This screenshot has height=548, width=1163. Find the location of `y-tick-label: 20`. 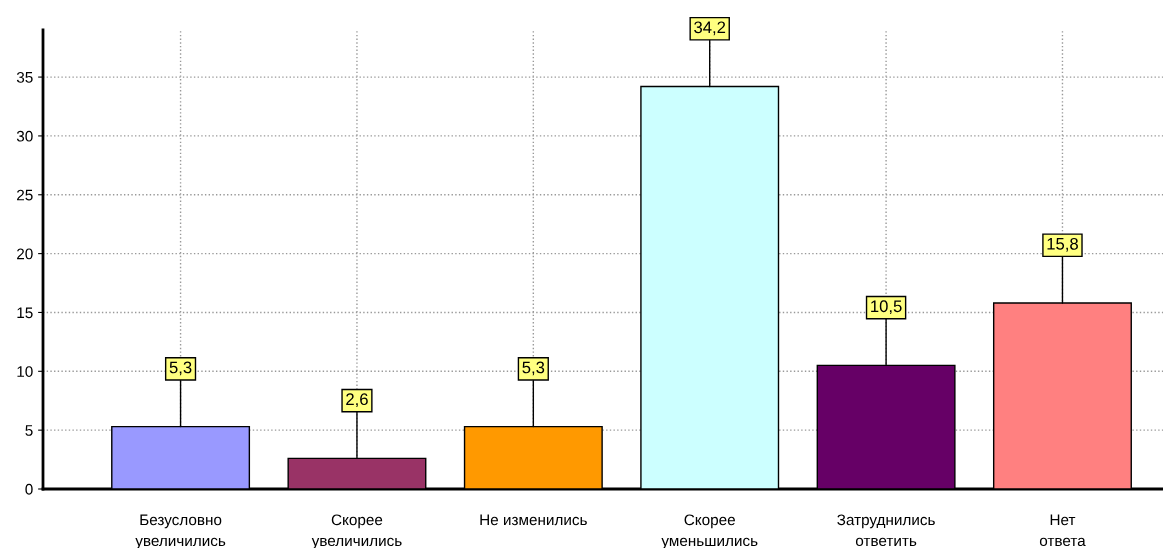

y-tick-label: 20 is located at coordinates (25, 254).